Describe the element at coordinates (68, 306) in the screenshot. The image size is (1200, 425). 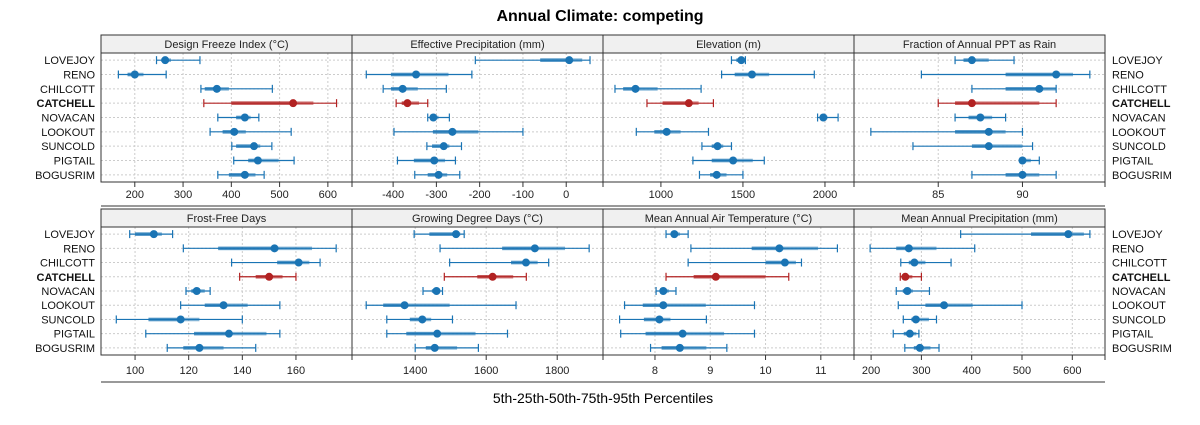
I see `row-label-left-lookout: LOOKOUT` at that location.